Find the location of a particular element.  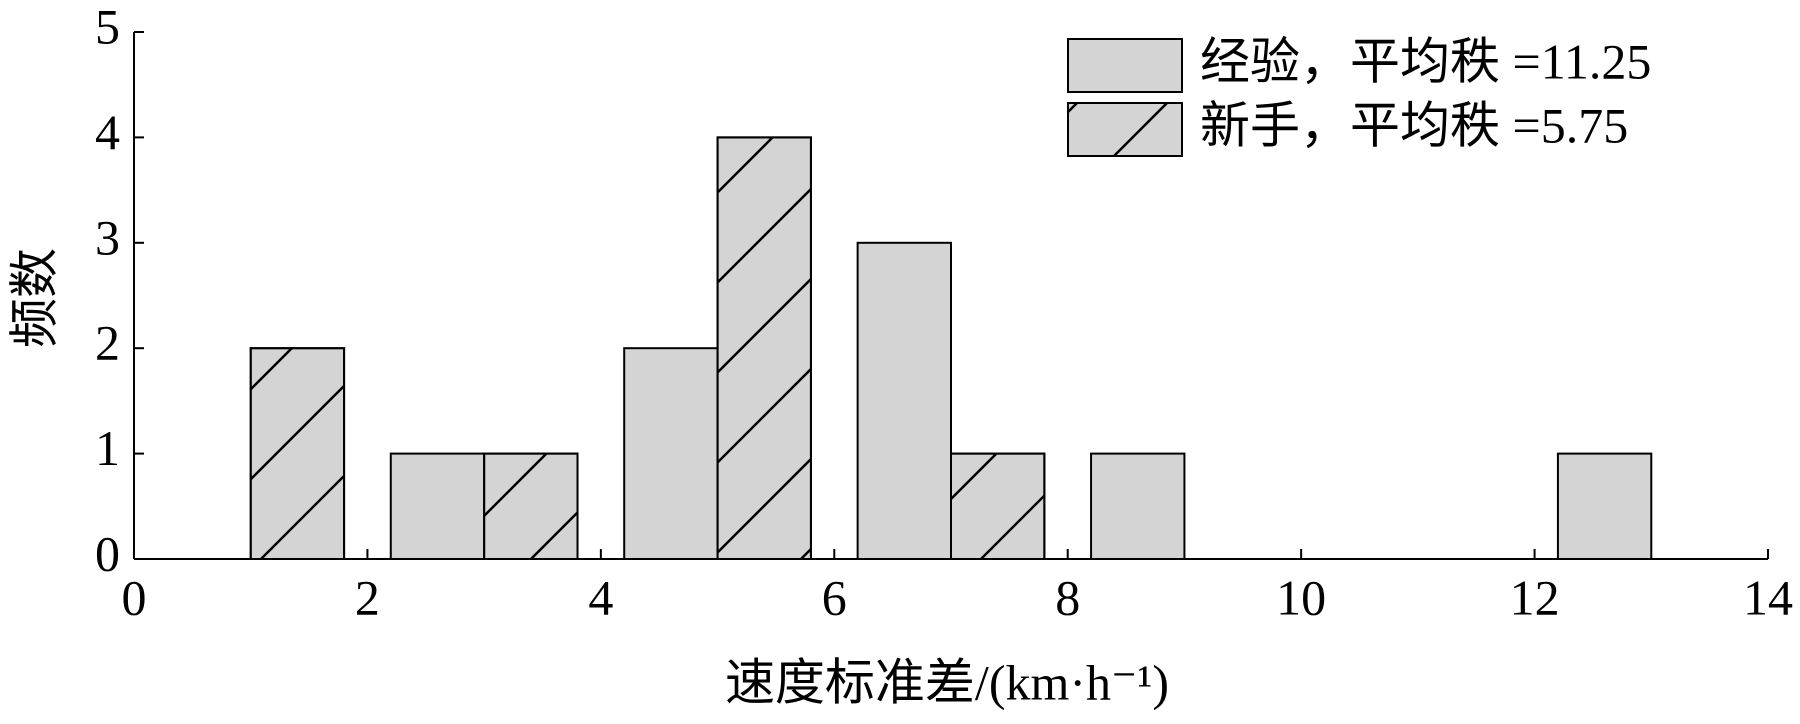

x-axis-label: 速度标准差/(km·h⁻¹) is located at coordinates (947, 682).